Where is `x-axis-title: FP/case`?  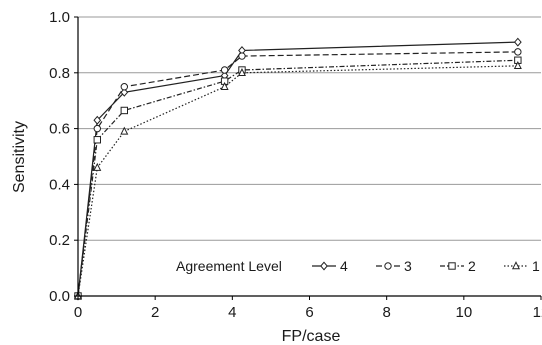
x-axis-title: FP/case is located at coordinates (311, 336).